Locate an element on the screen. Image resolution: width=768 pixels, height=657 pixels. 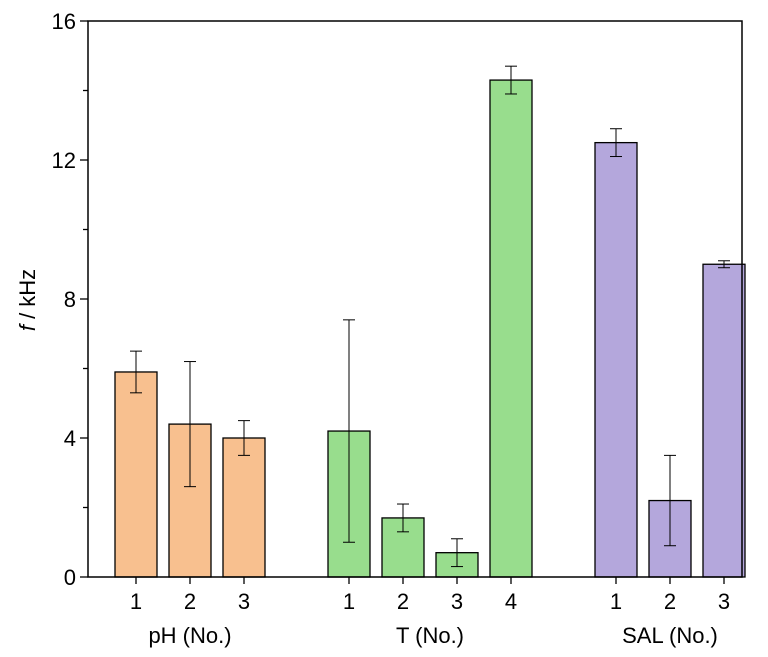
group-label: SAL (No.) is located at coordinates (670, 635).